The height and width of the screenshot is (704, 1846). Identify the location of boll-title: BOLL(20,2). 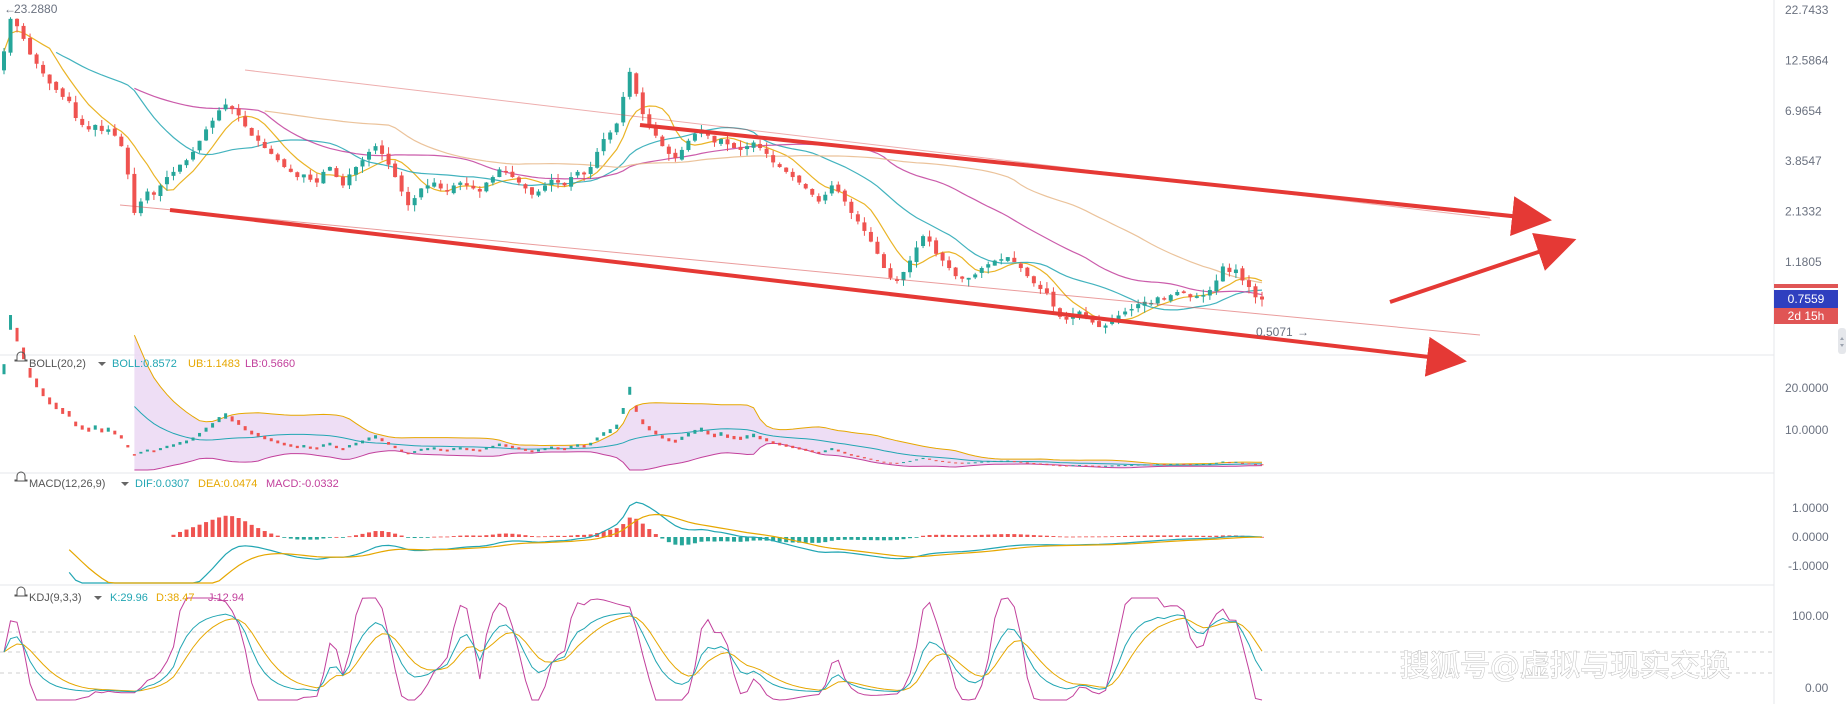
(57, 364).